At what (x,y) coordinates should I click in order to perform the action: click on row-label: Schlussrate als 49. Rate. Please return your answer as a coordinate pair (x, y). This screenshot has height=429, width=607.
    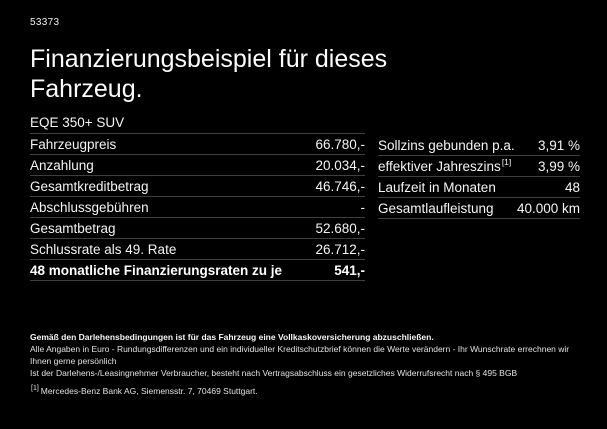
    Looking at the image, I should click on (103, 249).